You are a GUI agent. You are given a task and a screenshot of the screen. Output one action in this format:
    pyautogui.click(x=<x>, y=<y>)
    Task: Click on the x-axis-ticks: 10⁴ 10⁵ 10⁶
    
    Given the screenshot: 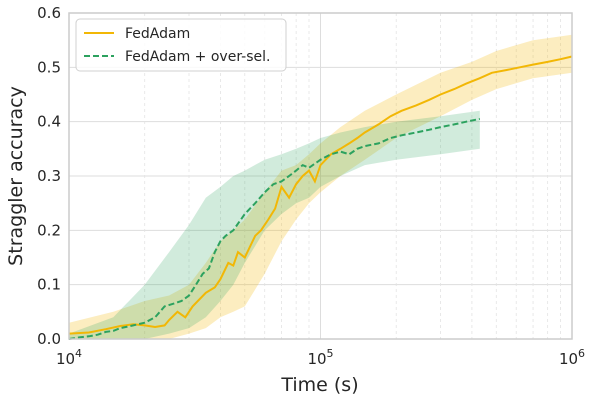 What is the action you would take?
    pyautogui.click(x=320, y=357)
    